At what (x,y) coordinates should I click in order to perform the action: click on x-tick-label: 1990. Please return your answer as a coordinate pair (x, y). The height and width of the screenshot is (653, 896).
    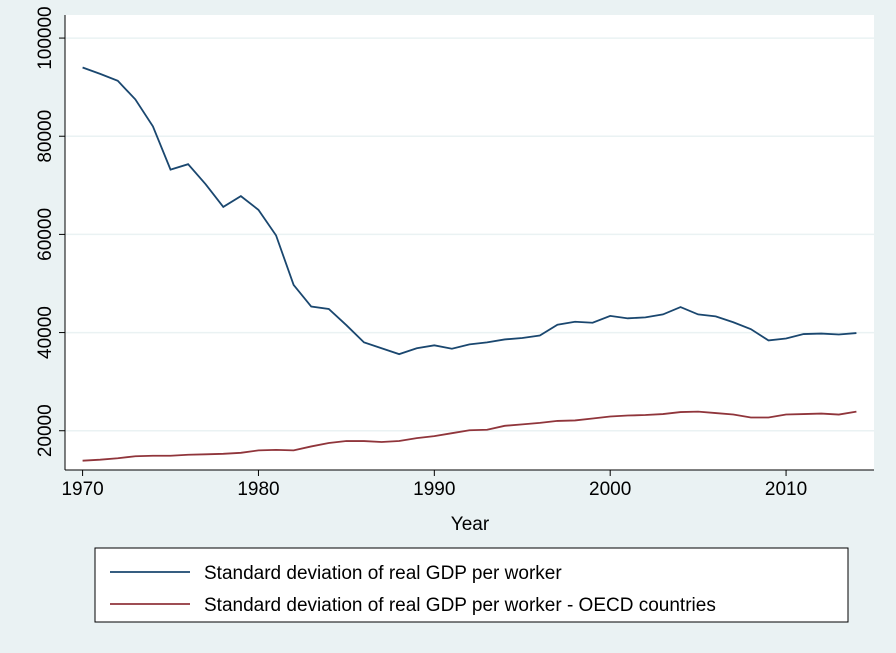
    Looking at the image, I should click on (434, 489).